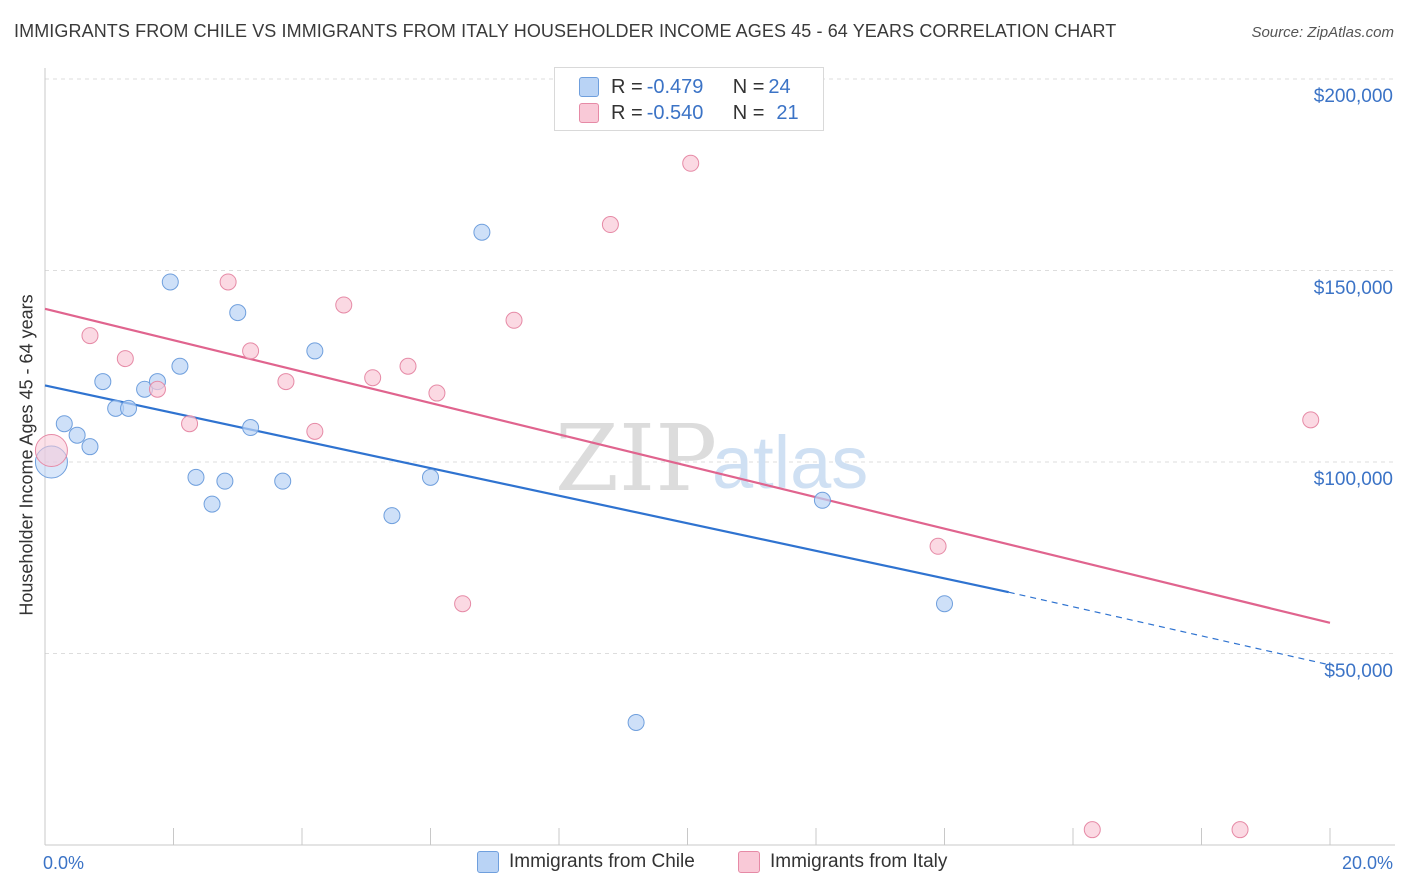  What do you see at coordinates (749, 862) in the screenshot?
I see `bottom-legend-swatch-italy` at bounding box center [749, 862].